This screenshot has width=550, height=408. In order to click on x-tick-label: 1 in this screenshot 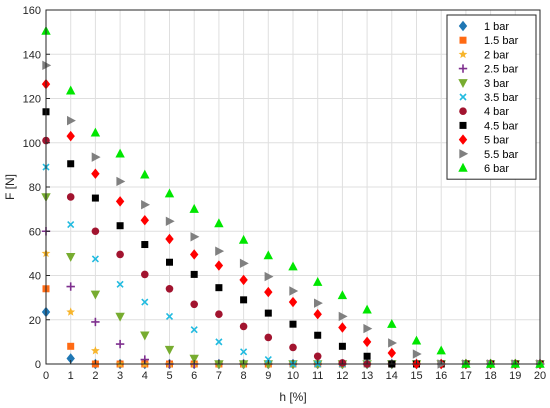, I will do `click(71, 376)`.